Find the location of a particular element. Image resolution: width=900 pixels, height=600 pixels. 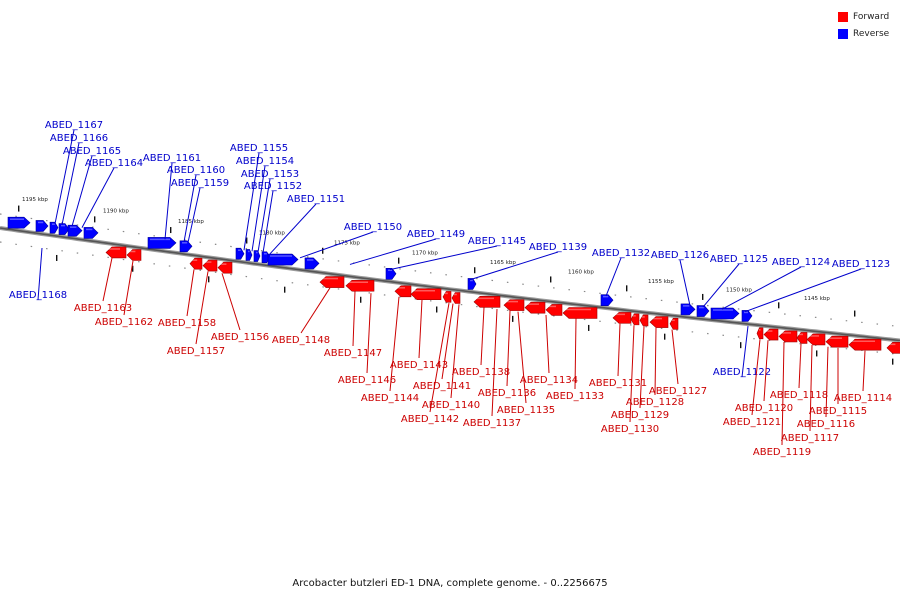

gene-label-abed-1132: ABED_1132 is located at coordinates (621, 272).